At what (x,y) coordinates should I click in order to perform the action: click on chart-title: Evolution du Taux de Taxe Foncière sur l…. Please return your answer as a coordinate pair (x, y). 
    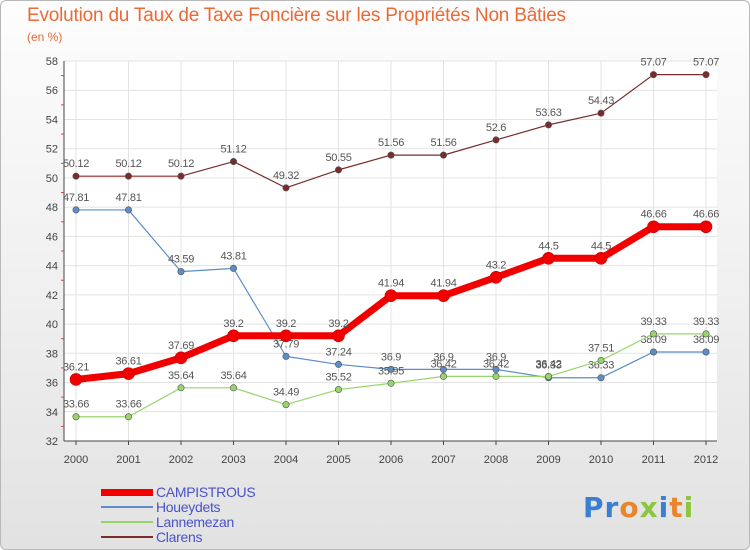
    Looking at the image, I should click on (296, 15).